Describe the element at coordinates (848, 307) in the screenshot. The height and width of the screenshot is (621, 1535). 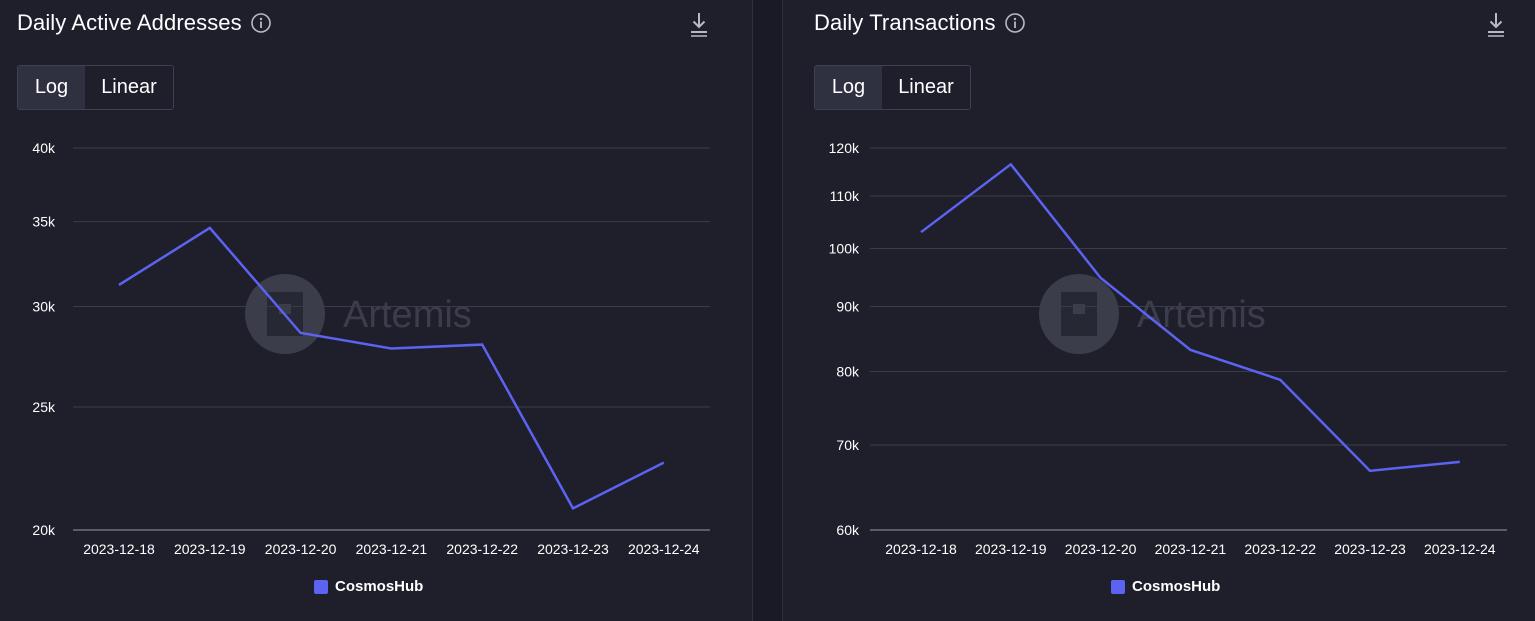
I see `y-tick-label: 90k` at that location.